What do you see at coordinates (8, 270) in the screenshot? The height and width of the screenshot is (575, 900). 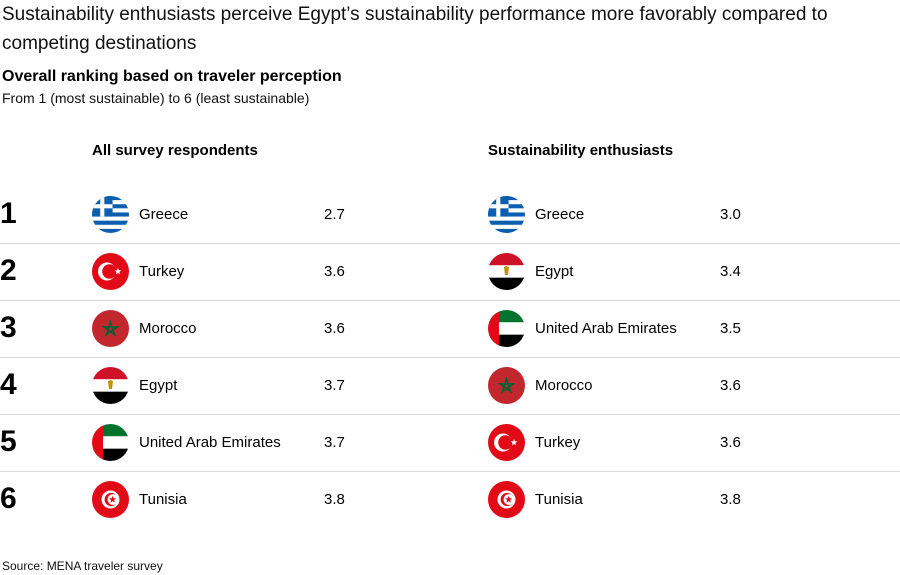 I see `rank-number: 2` at bounding box center [8, 270].